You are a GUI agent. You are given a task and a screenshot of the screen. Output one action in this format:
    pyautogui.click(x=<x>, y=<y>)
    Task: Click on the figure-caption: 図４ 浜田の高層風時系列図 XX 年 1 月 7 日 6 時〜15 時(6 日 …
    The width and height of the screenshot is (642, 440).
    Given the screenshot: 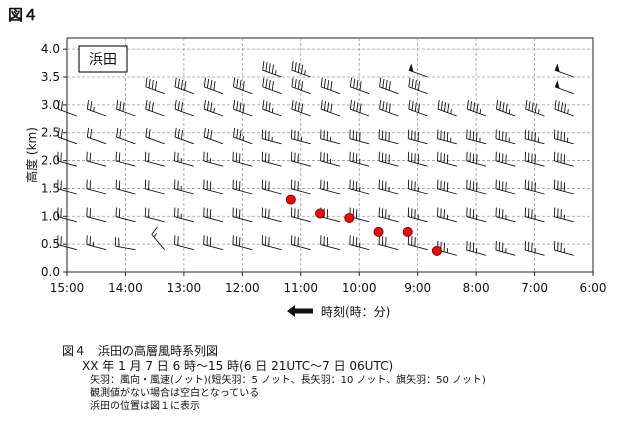 What is the action you would take?
    pyautogui.click(x=274, y=378)
    